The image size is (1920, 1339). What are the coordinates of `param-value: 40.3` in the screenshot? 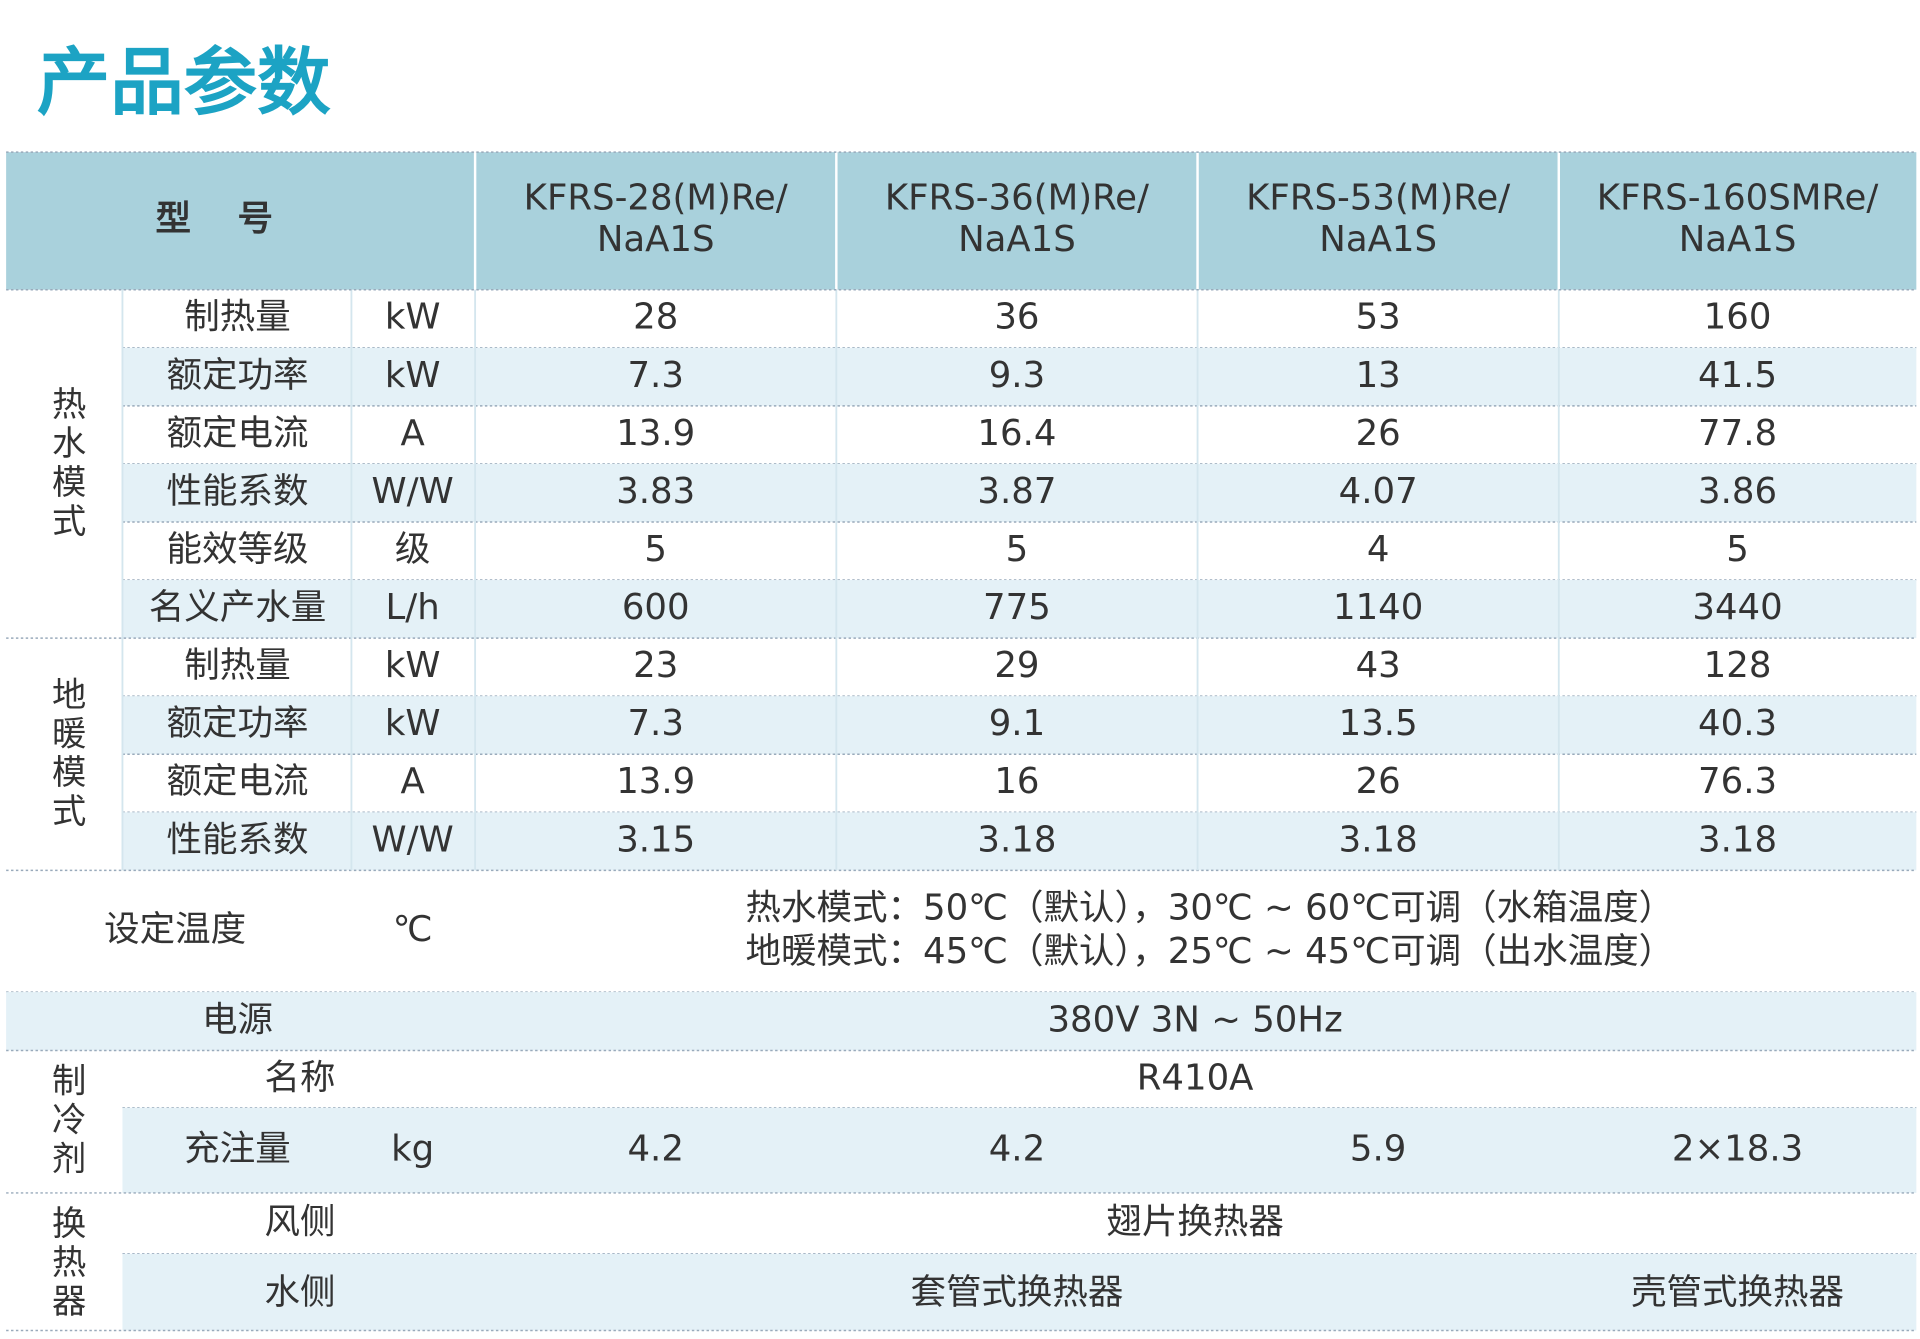 It's located at (1737, 723).